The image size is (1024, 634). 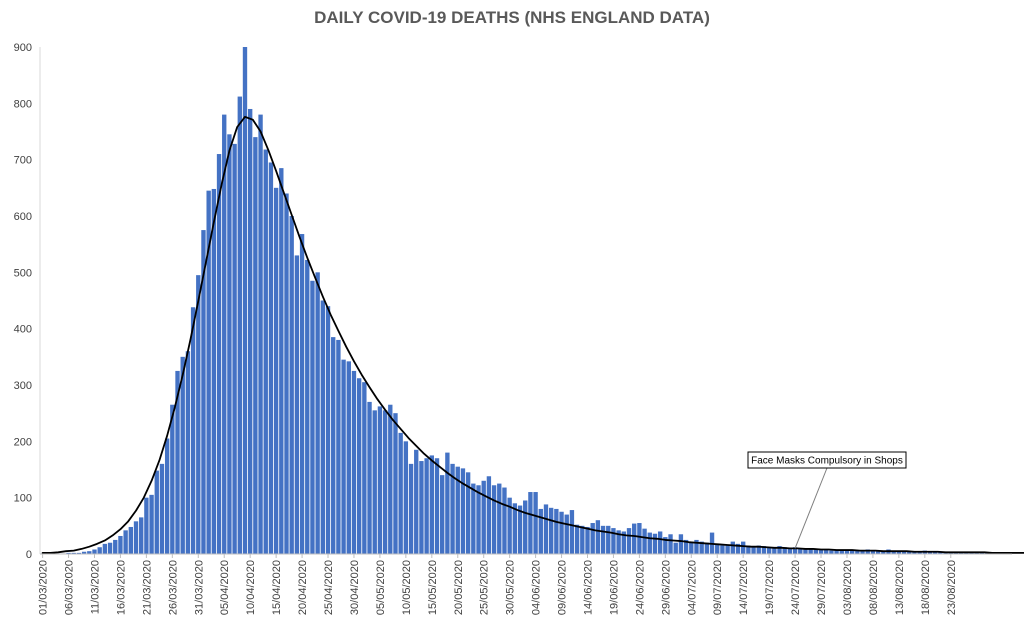 What do you see at coordinates (692, 587) in the screenshot?
I see `x-tick-label: 04/07/2020` at bounding box center [692, 587].